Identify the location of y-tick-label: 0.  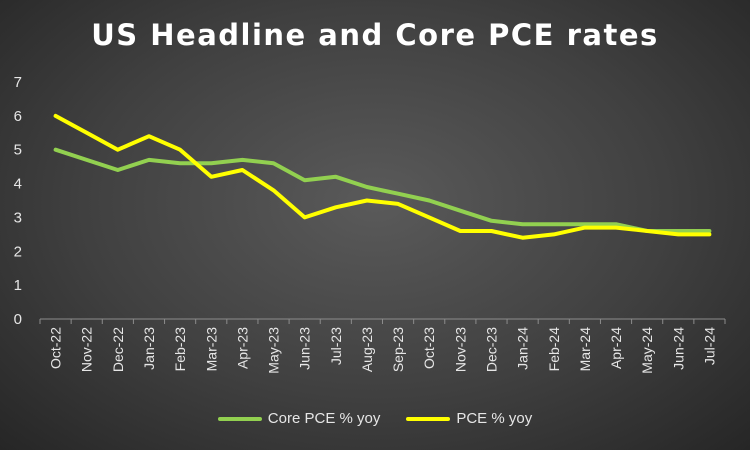
(18, 319).